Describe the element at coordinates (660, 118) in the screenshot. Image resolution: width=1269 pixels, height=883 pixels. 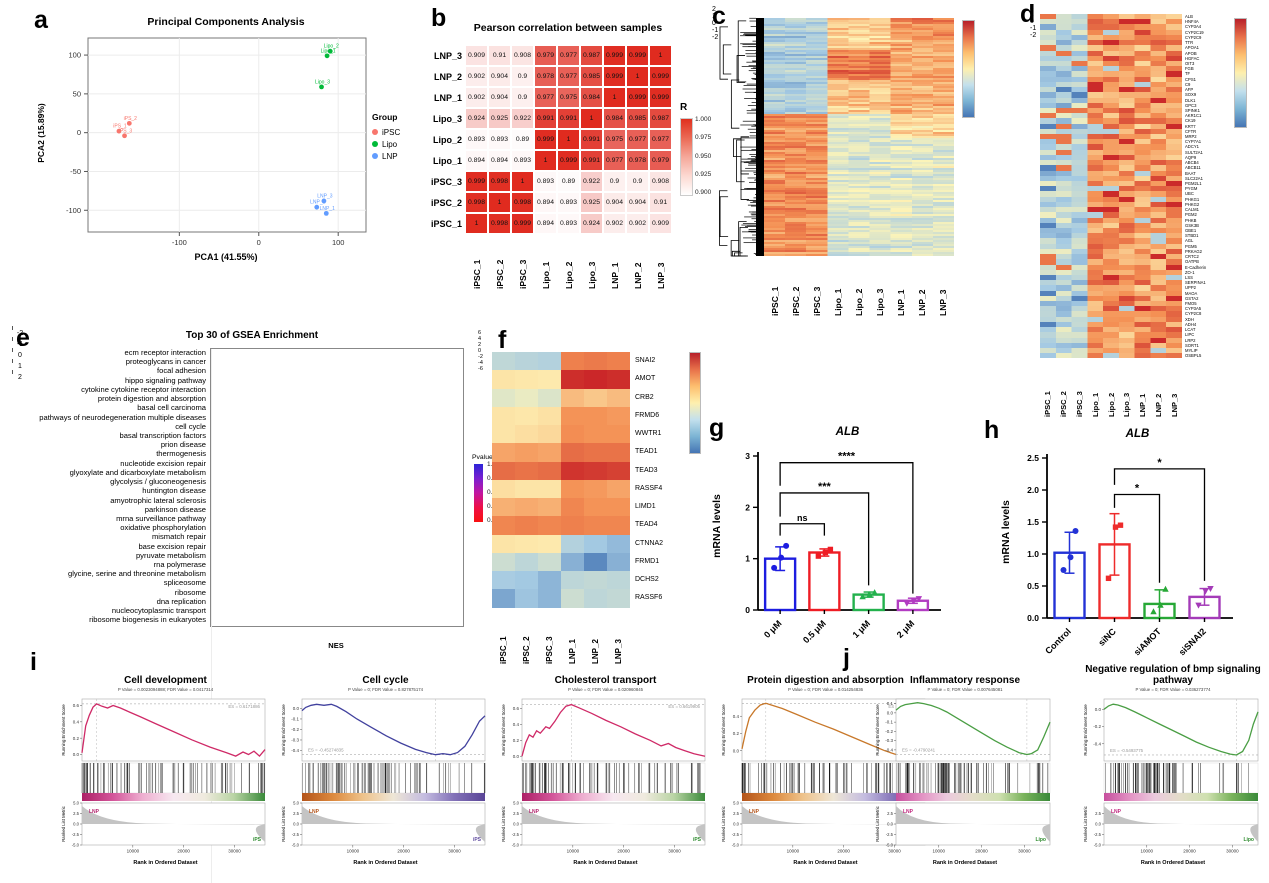
I see `correlation-cell: 0.987` at that location.